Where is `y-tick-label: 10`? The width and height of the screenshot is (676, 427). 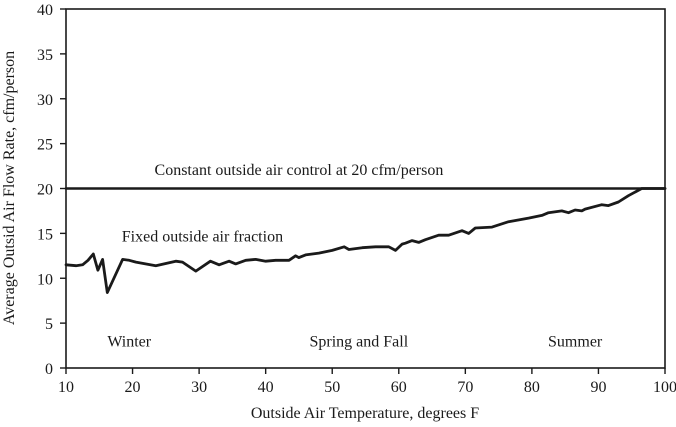
y-tick-label: 10 is located at coordinates (45, 279).